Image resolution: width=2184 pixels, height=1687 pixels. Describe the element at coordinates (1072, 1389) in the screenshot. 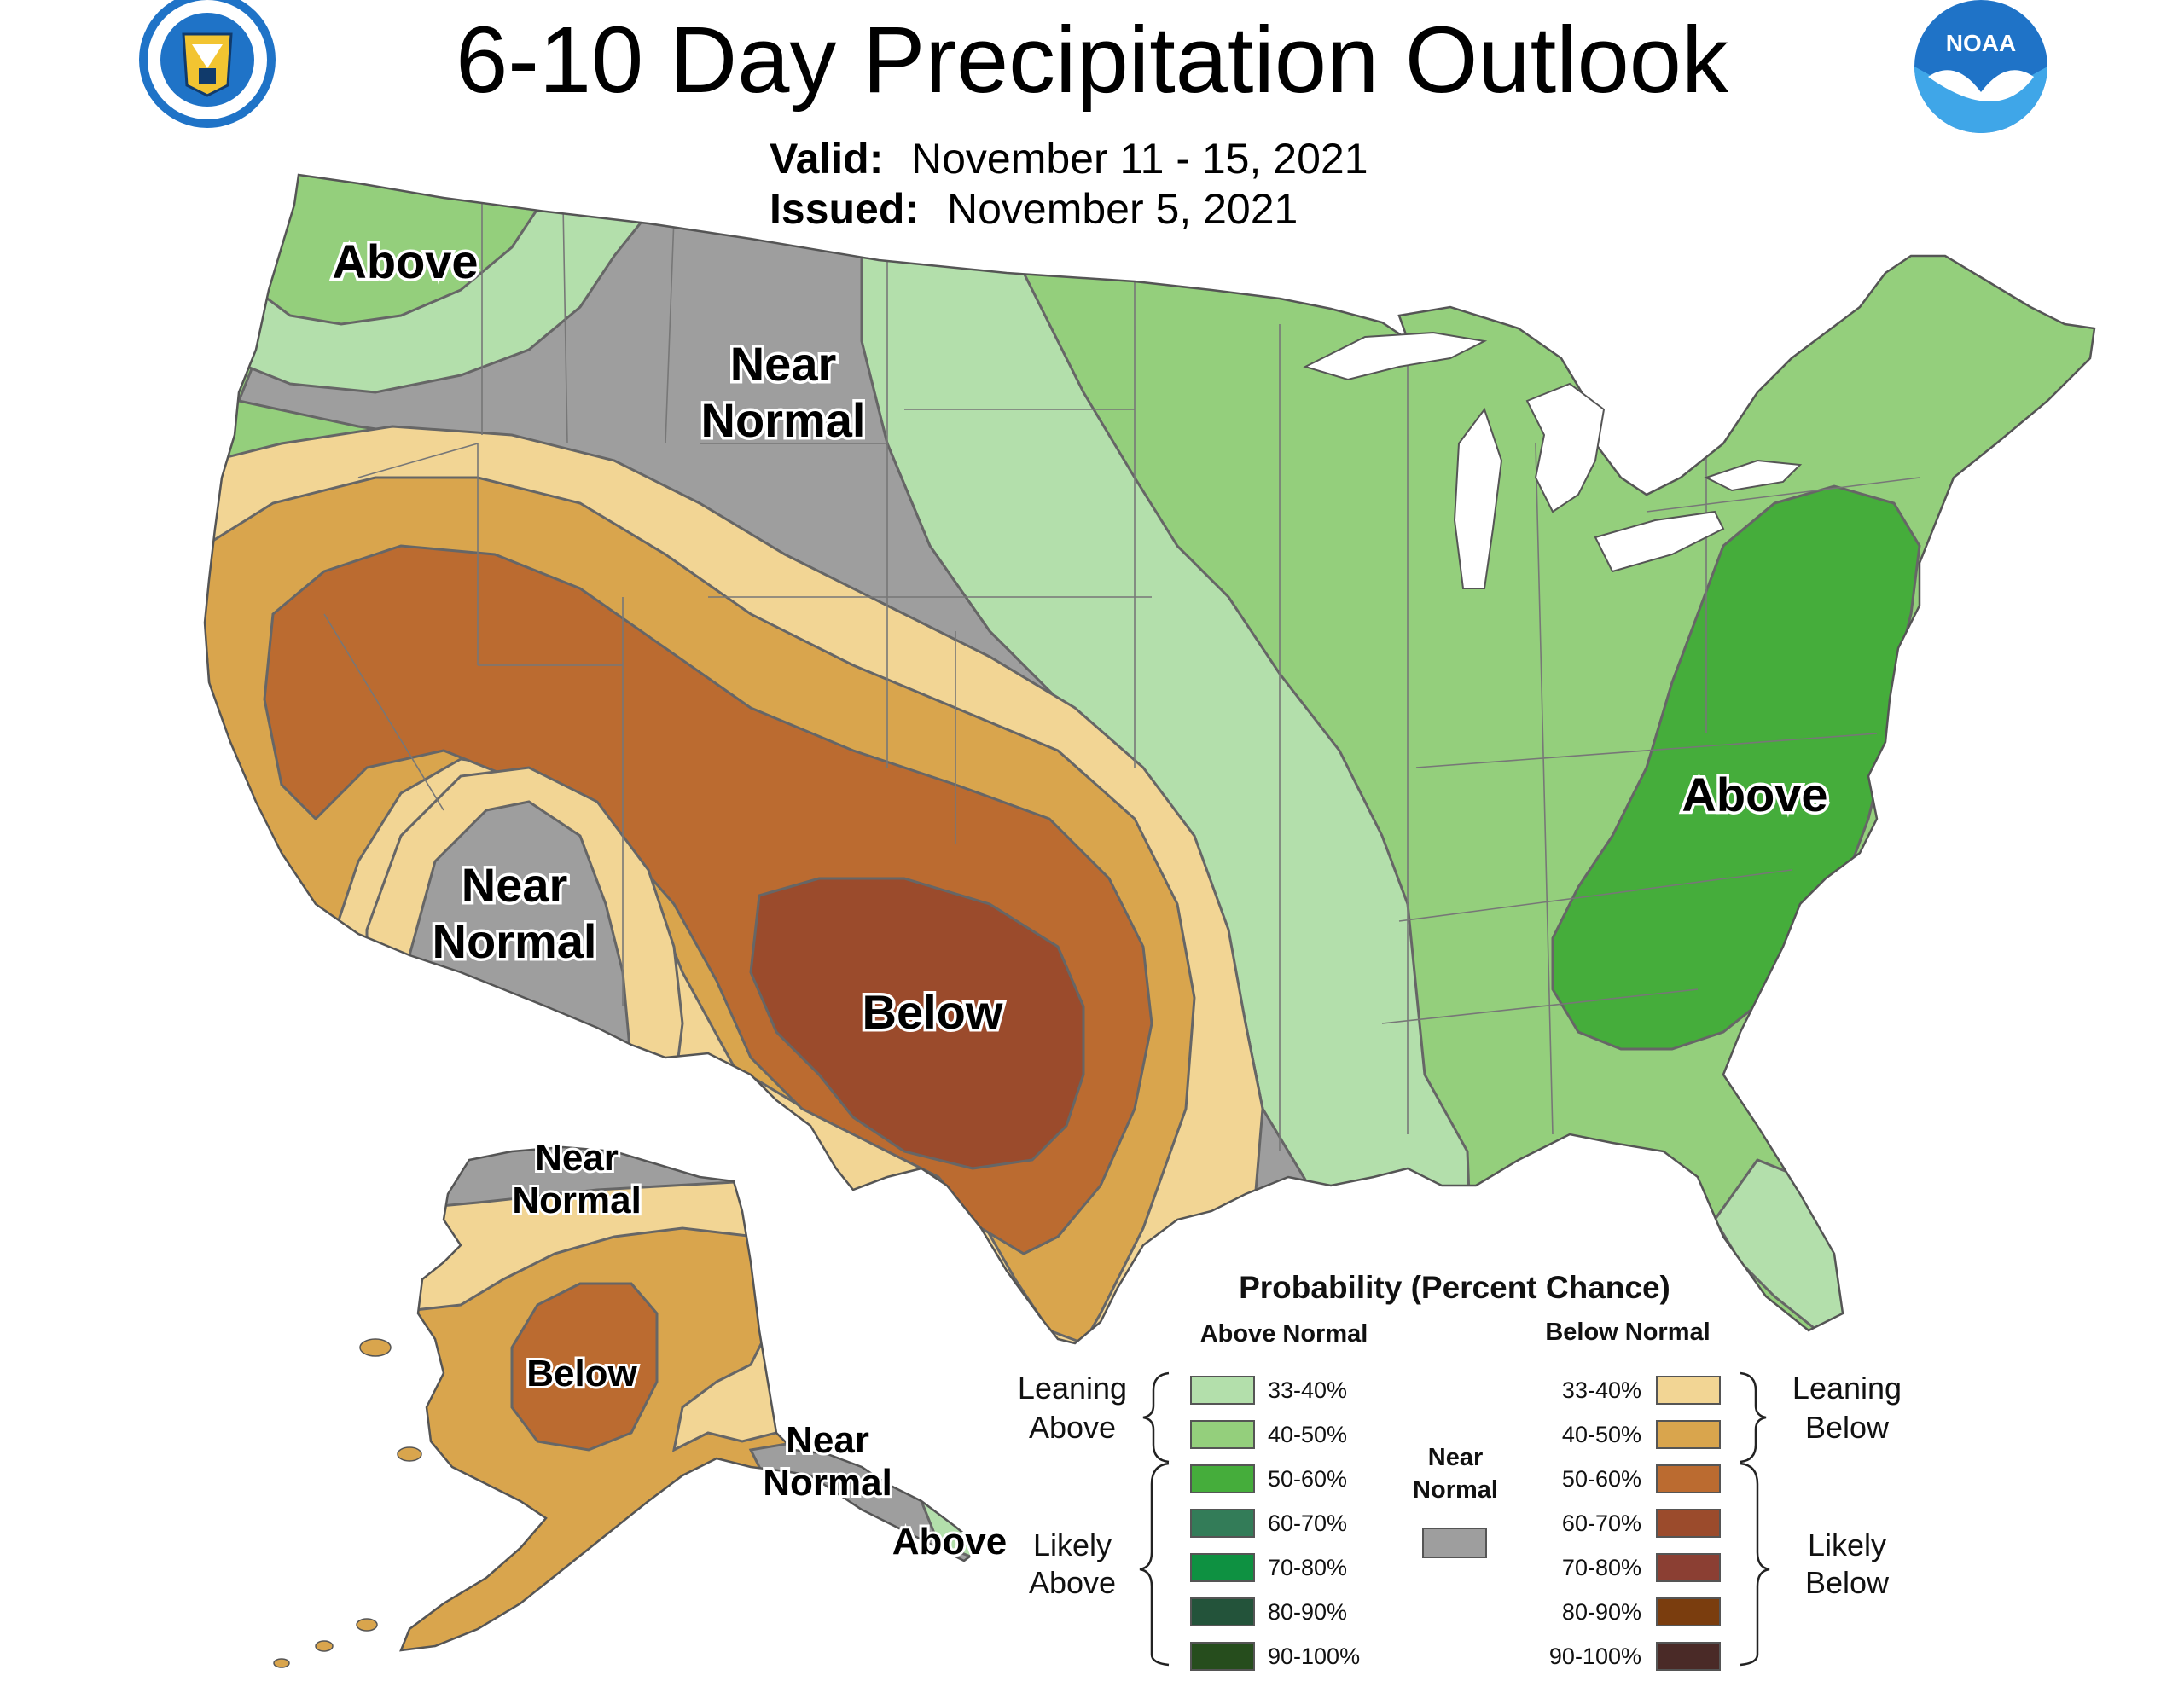

I see `legend-leaning-above-1: Leaning` at that location.